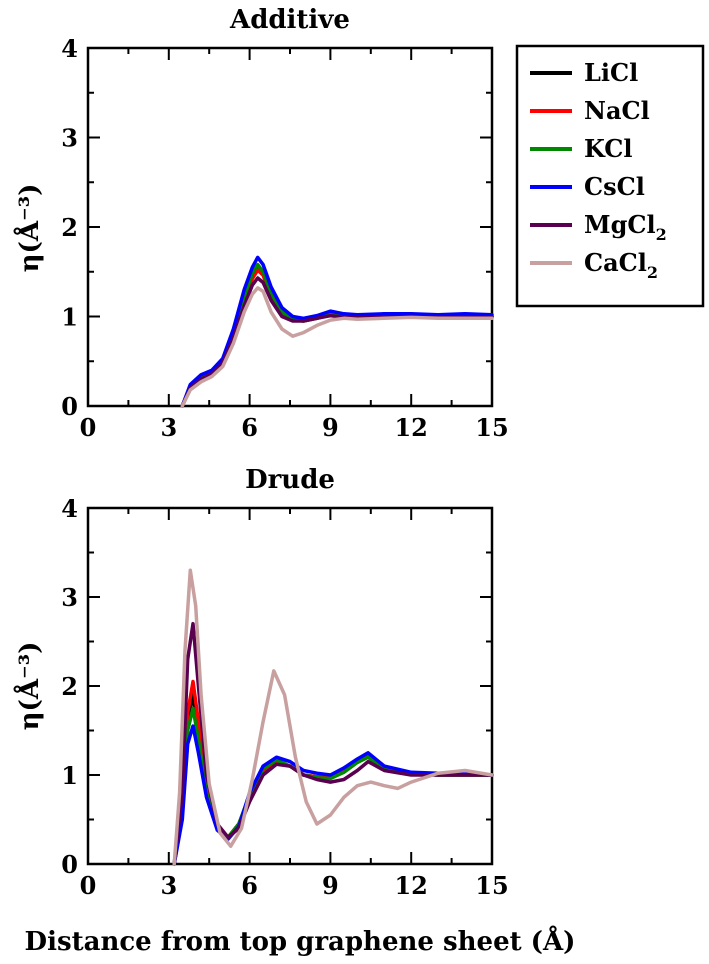 The height and width of the screenshot is (964, 709). Describe the element at coordinates (625, 227) in the screenshot. I see `legend-label: MgCl2` at that location.